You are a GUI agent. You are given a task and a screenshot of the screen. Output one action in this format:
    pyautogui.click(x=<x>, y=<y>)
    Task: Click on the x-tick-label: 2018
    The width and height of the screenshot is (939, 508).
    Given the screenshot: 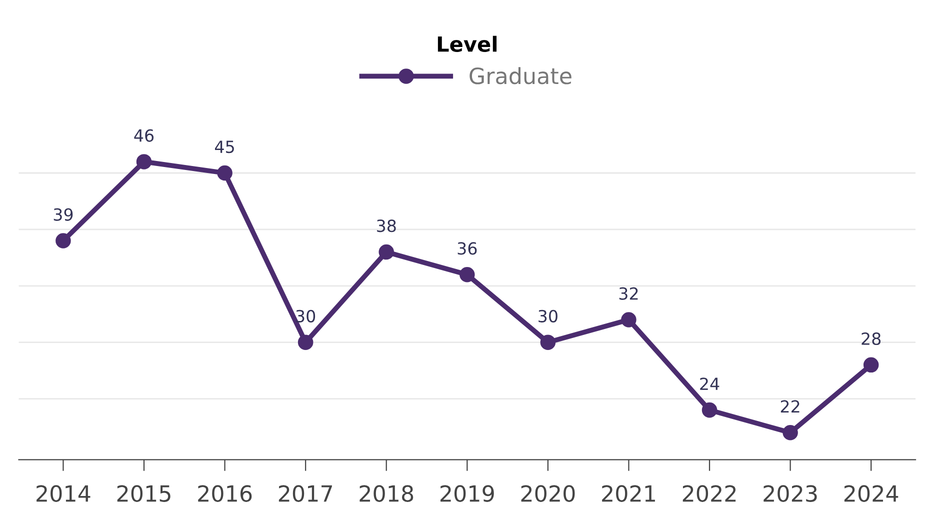 What is the action you would take?
    pyautogui.click(x=387, y=493)
    